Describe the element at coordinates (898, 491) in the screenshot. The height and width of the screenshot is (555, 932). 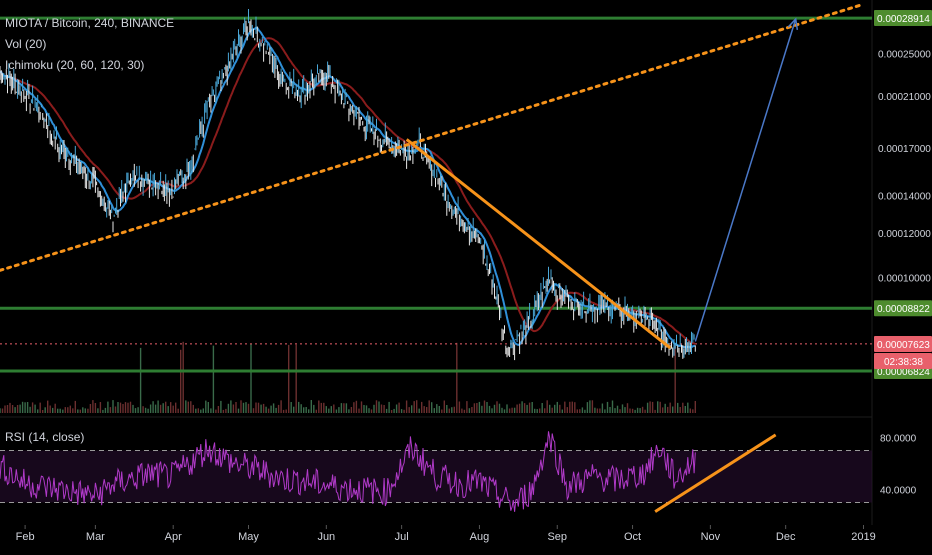
I see `rsi-tick-label: 40.0000` at that location.